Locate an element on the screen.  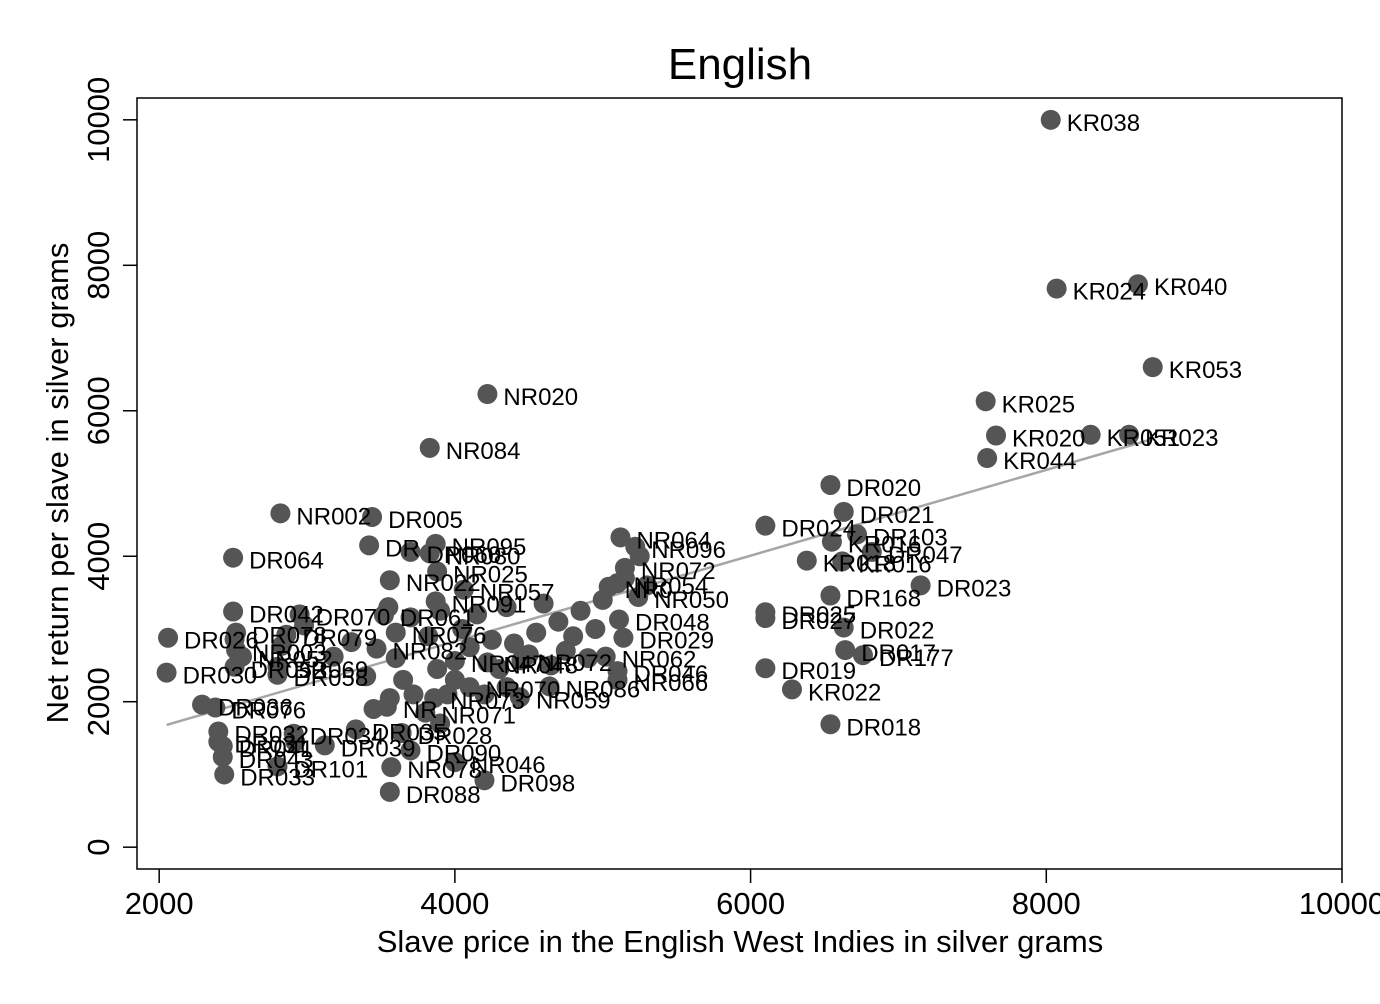
data-point-label: DR039 is located at coordinates (378, 748).